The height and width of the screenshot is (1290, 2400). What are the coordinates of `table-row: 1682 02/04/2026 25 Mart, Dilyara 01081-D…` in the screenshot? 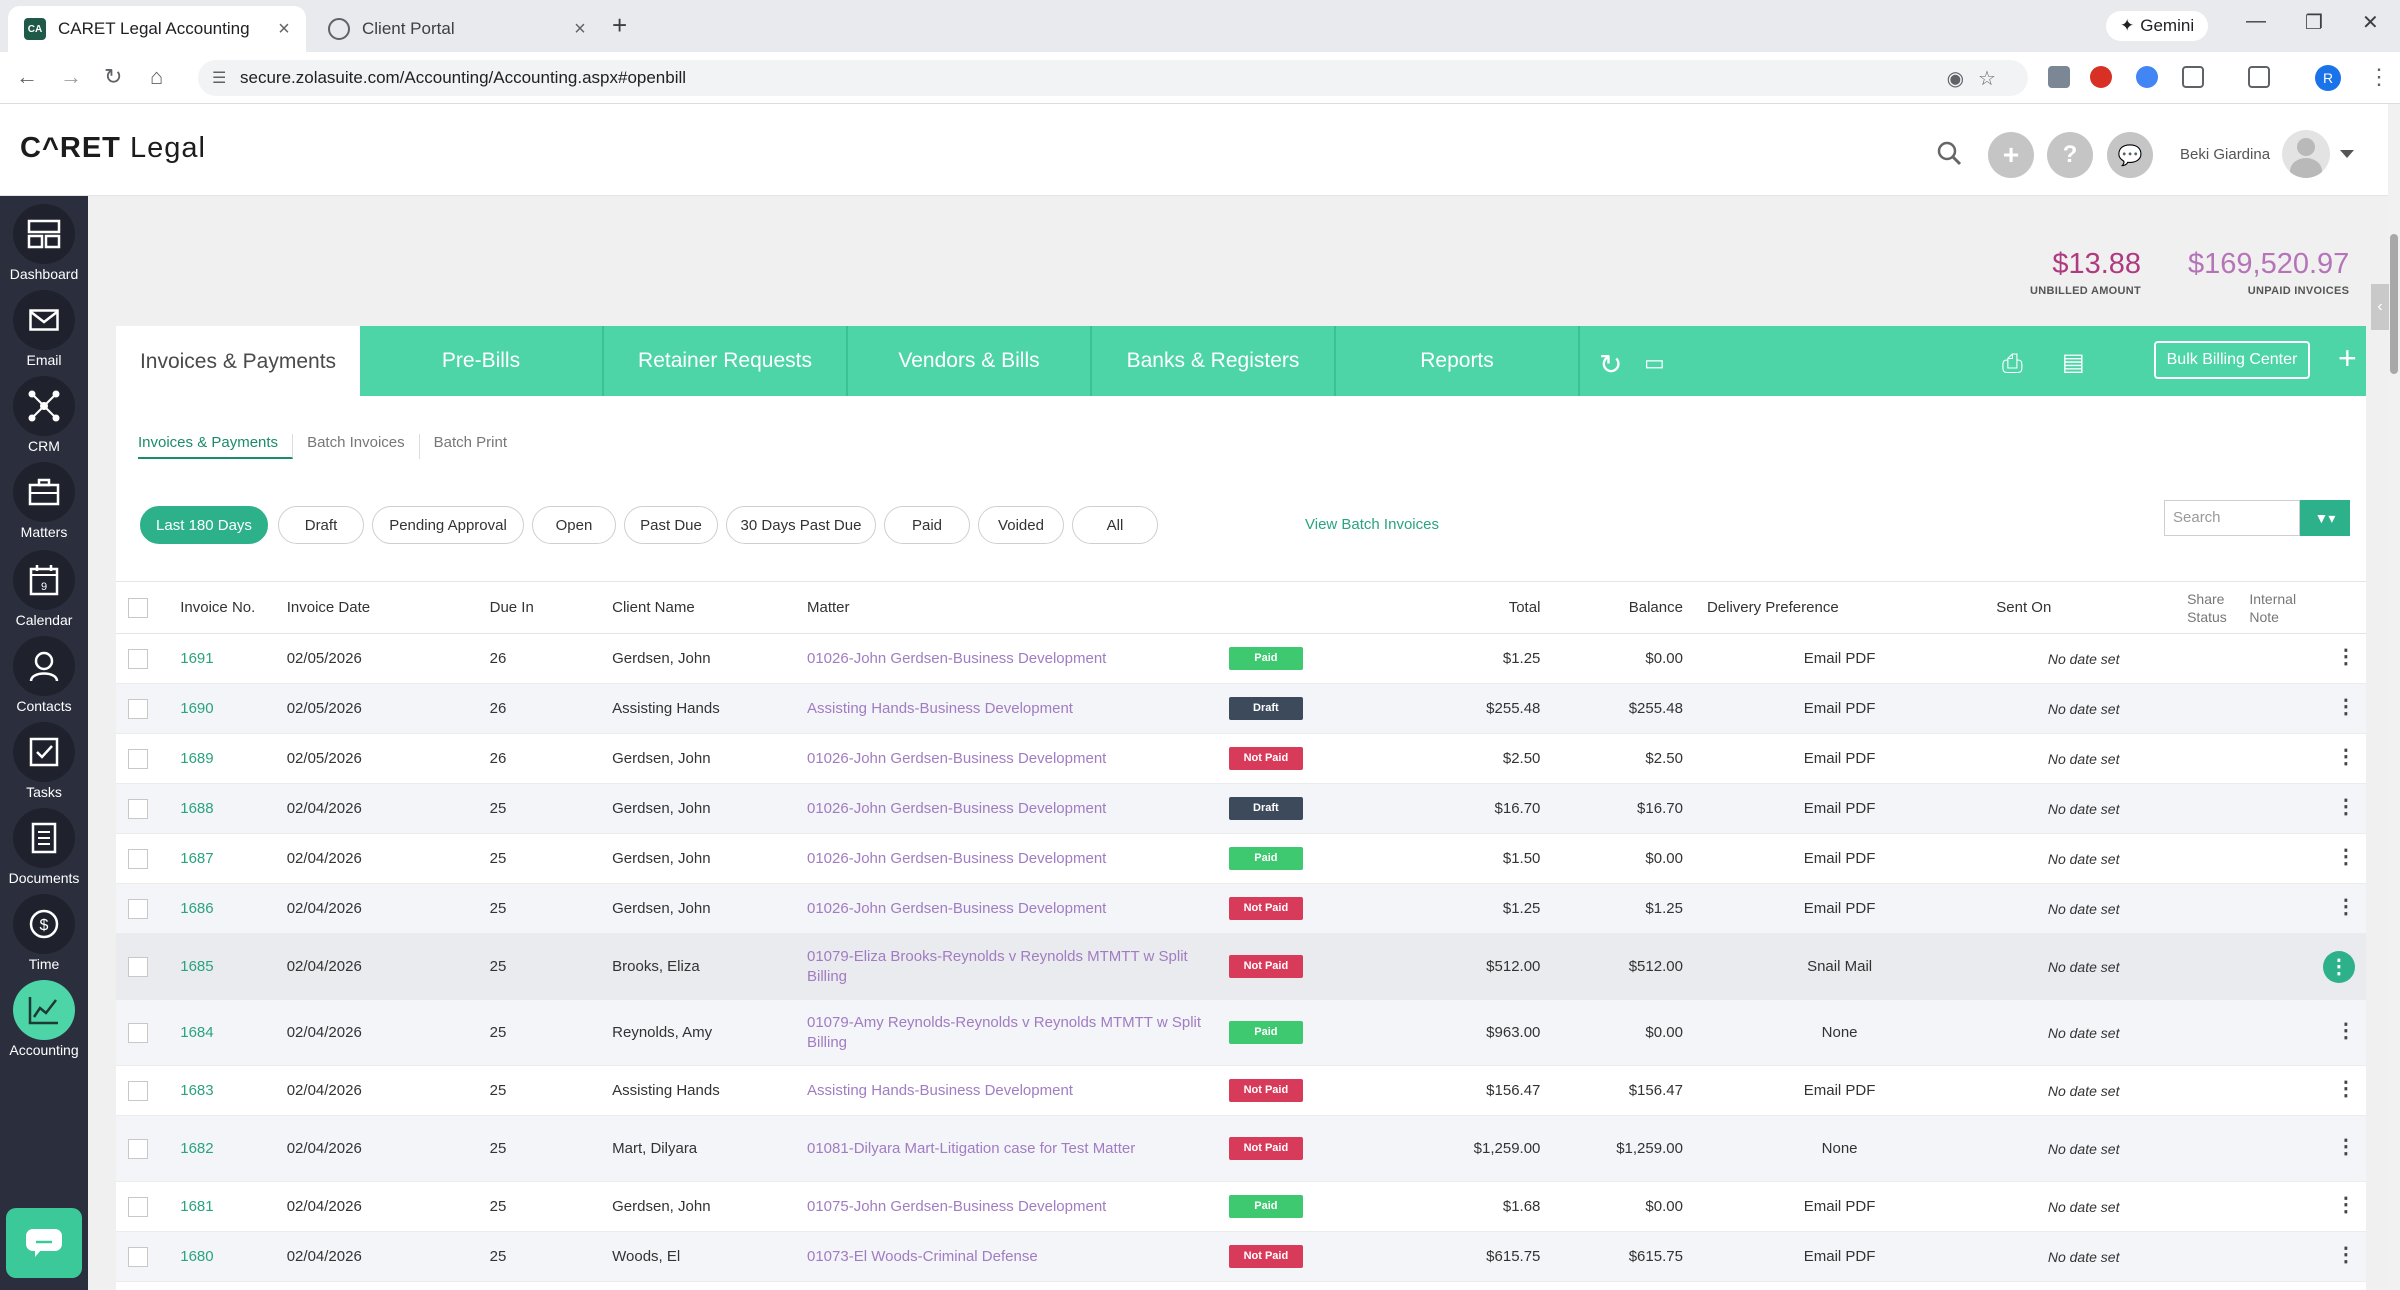 It's located at (1241, 1148).